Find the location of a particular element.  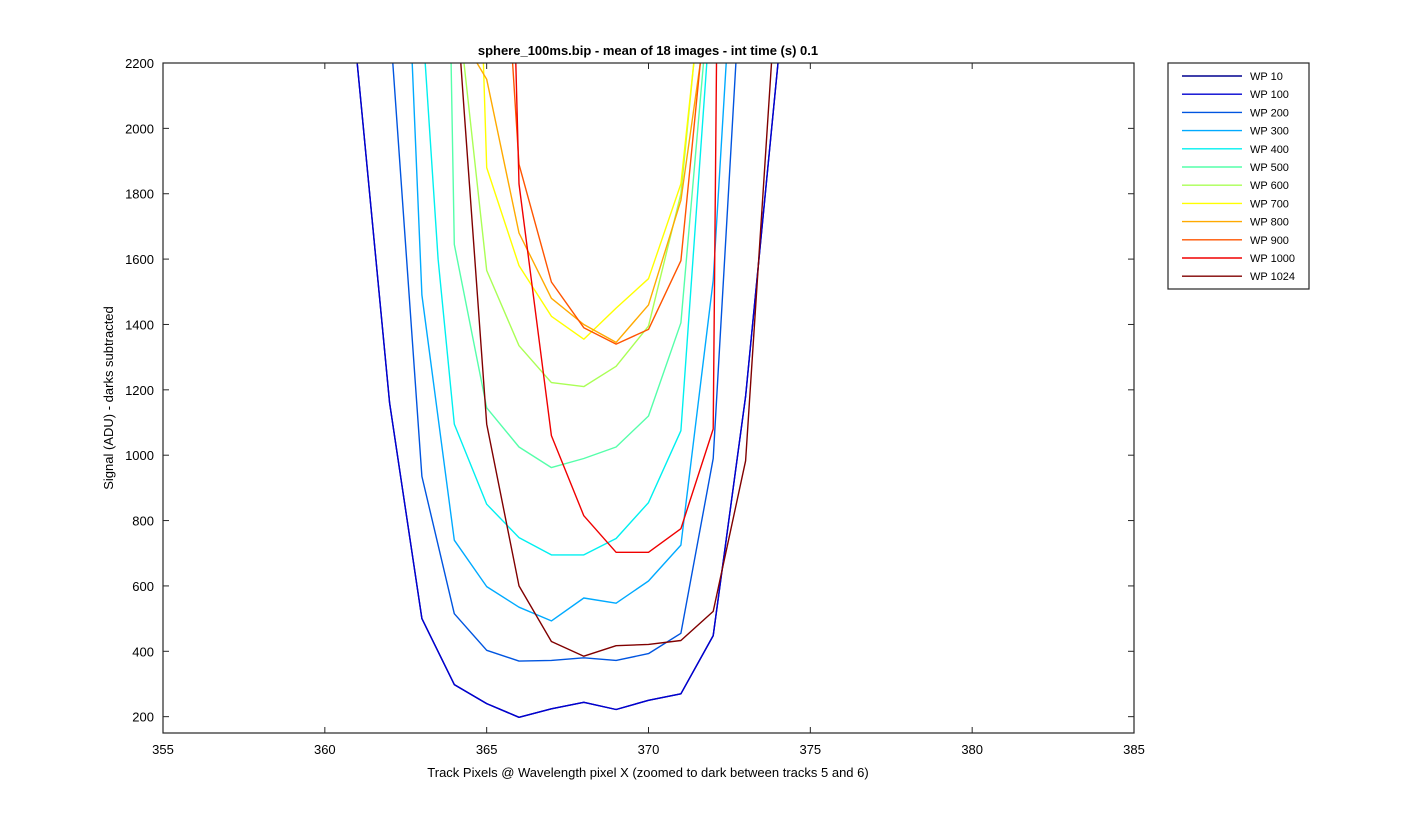

legend-label: WP 800 is located at coordinates (1269, 223).